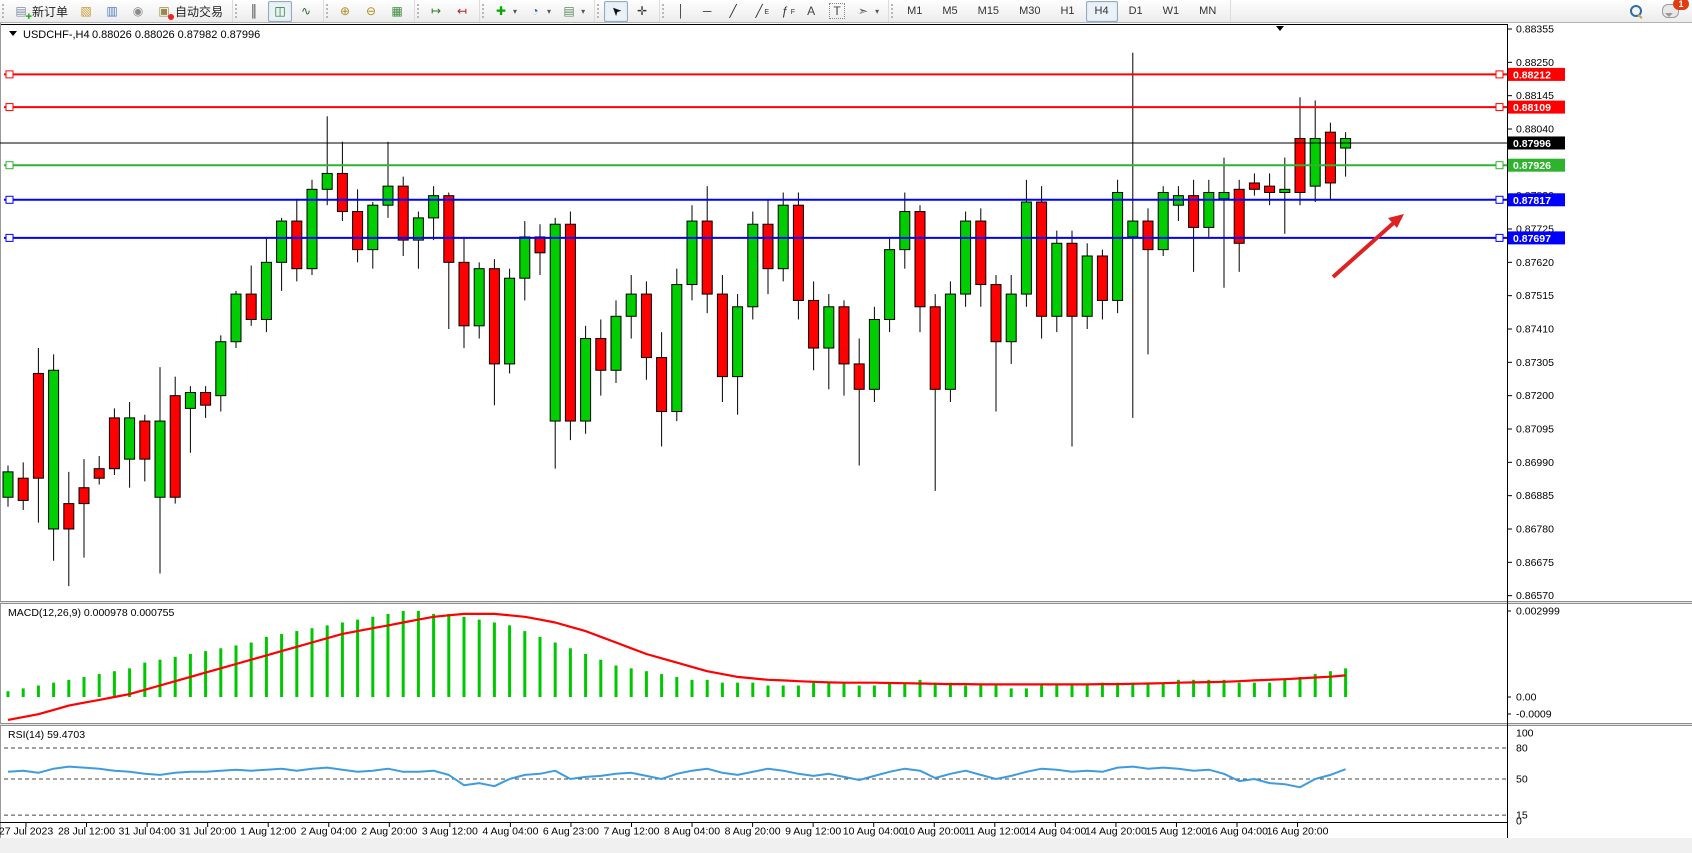 The width and height of the screenshot is (1692, 853). Describe the element at coordinates (1367, 246) in the screenshot. I see `trend-arrow` at that location.